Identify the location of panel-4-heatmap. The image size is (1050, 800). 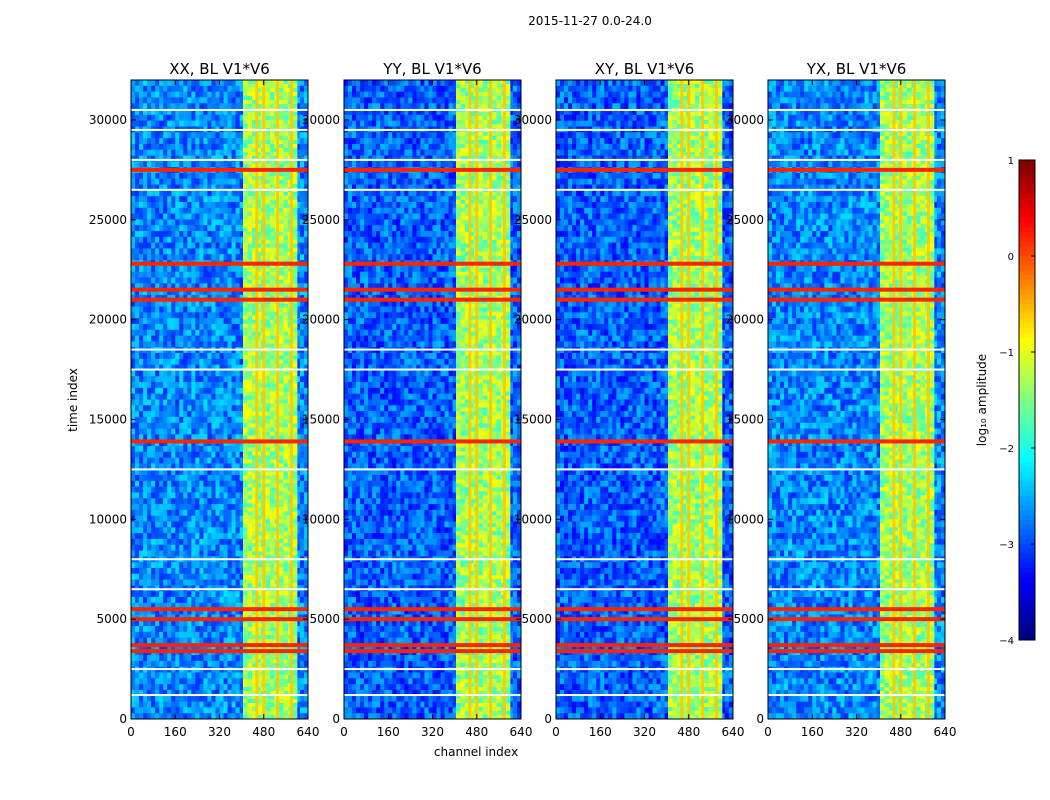
(856, 399).